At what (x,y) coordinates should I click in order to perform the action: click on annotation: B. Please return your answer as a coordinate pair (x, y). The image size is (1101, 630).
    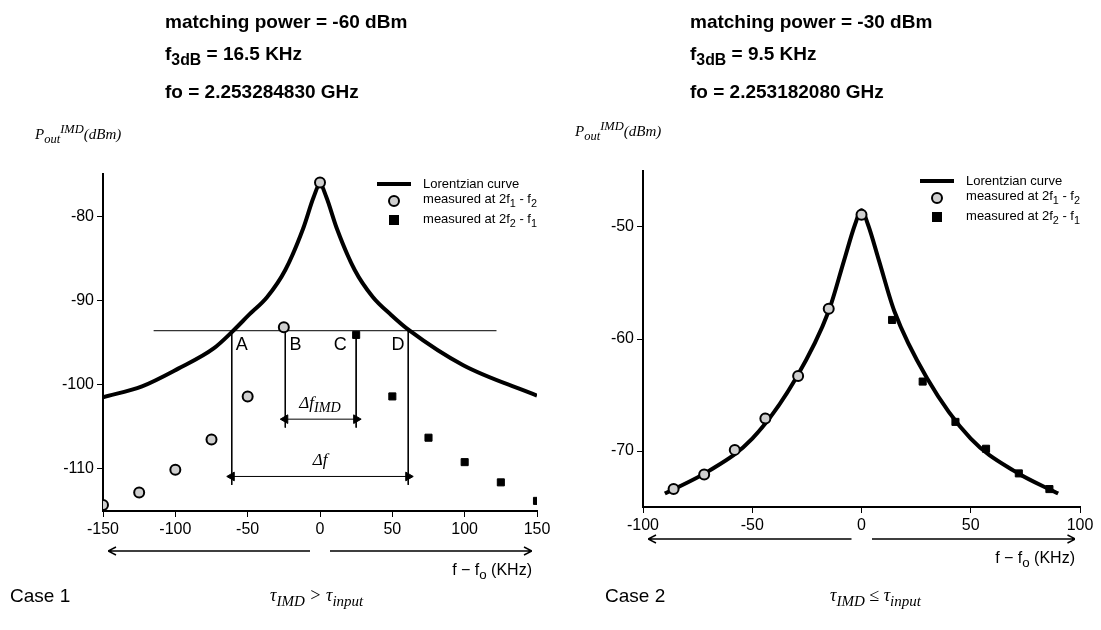
    Looking at the image, I should click on (295, 344).